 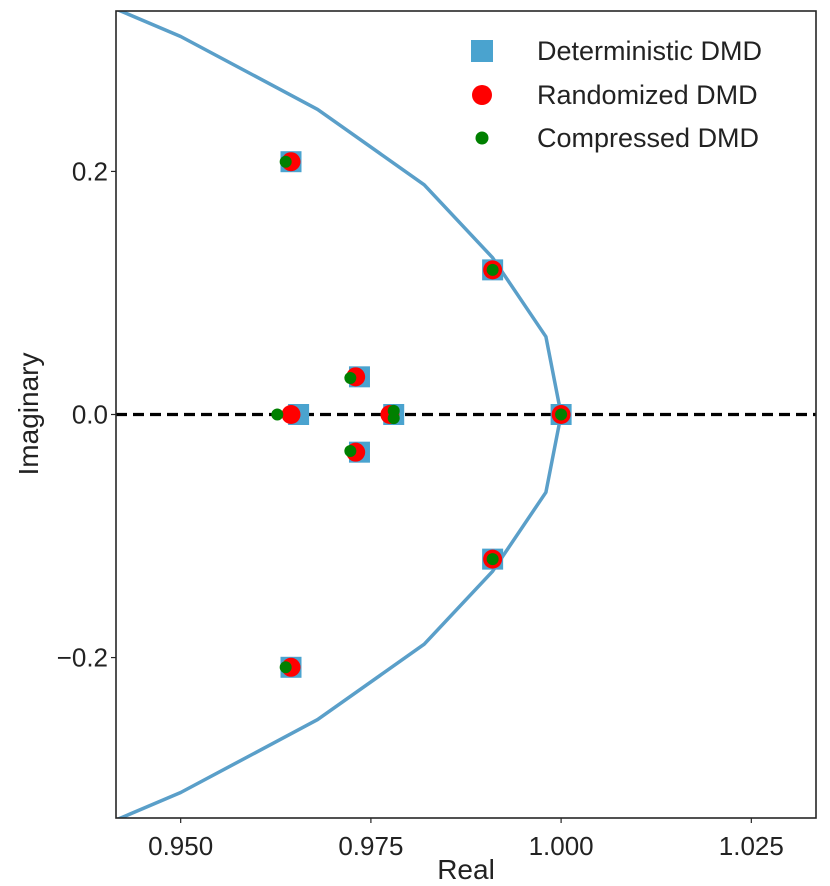 What do you see at coordinates (648, 138) in the screenshot?
I see `legend-label-compressed: Compressed DMD` at bounding box center [648, 138].